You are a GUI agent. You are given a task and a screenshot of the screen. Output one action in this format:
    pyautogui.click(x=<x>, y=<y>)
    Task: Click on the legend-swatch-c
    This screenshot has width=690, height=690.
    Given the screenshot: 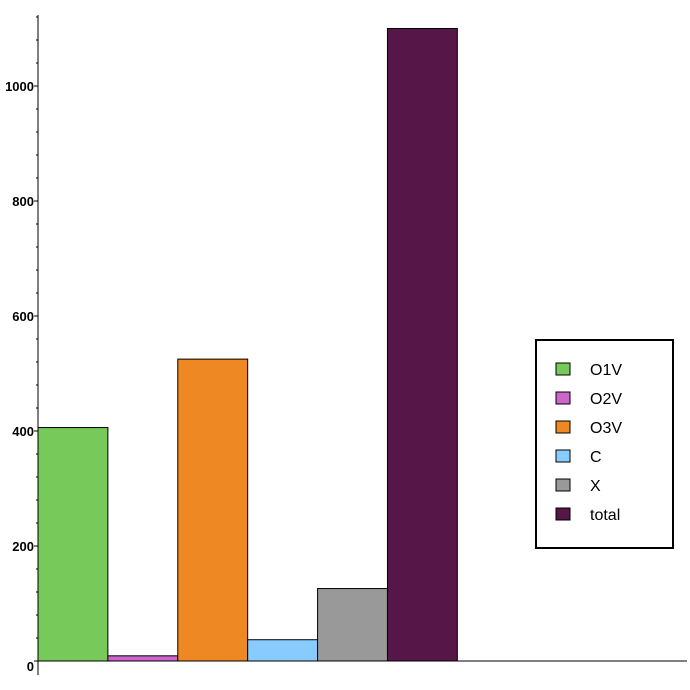 What is the action you would take?
    pyautogui.click(x=563, y=456)
    